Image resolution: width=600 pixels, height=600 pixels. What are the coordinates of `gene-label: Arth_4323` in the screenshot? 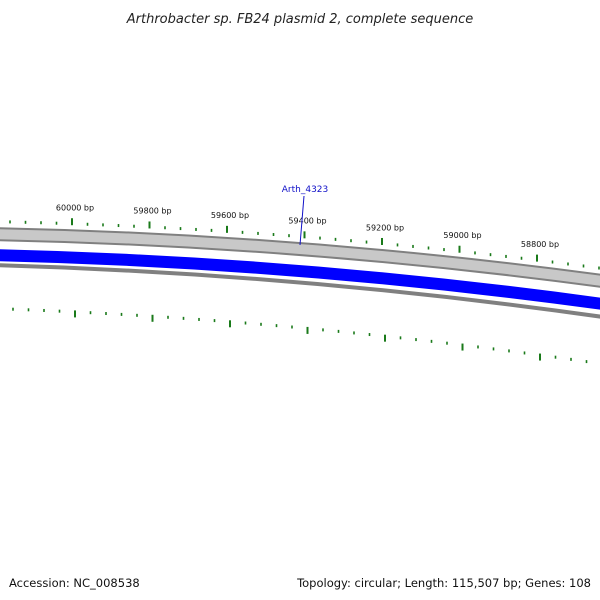 It's located at (305, 190).